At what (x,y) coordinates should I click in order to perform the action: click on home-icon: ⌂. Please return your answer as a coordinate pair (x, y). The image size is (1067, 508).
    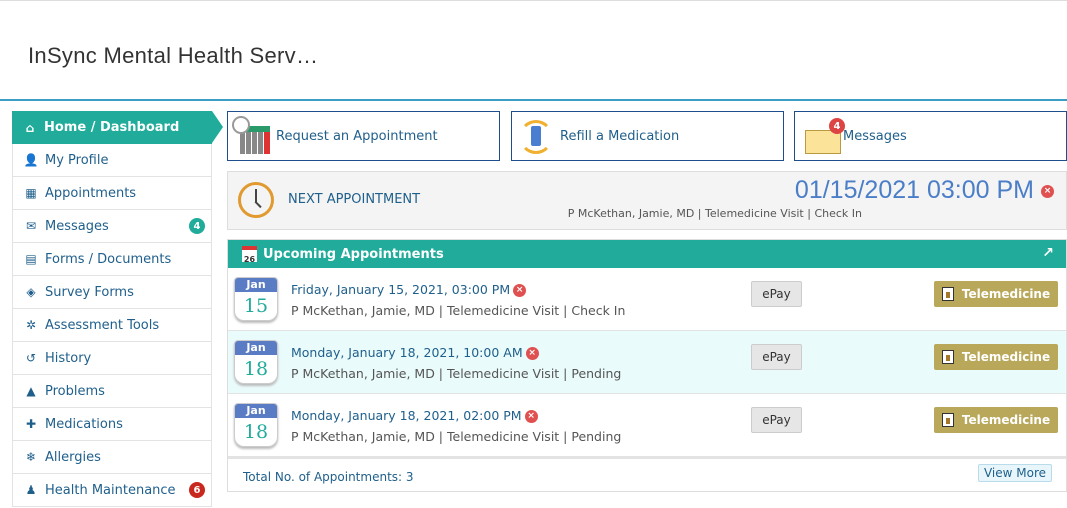
    Looking at the image, I should click on (30, 127).